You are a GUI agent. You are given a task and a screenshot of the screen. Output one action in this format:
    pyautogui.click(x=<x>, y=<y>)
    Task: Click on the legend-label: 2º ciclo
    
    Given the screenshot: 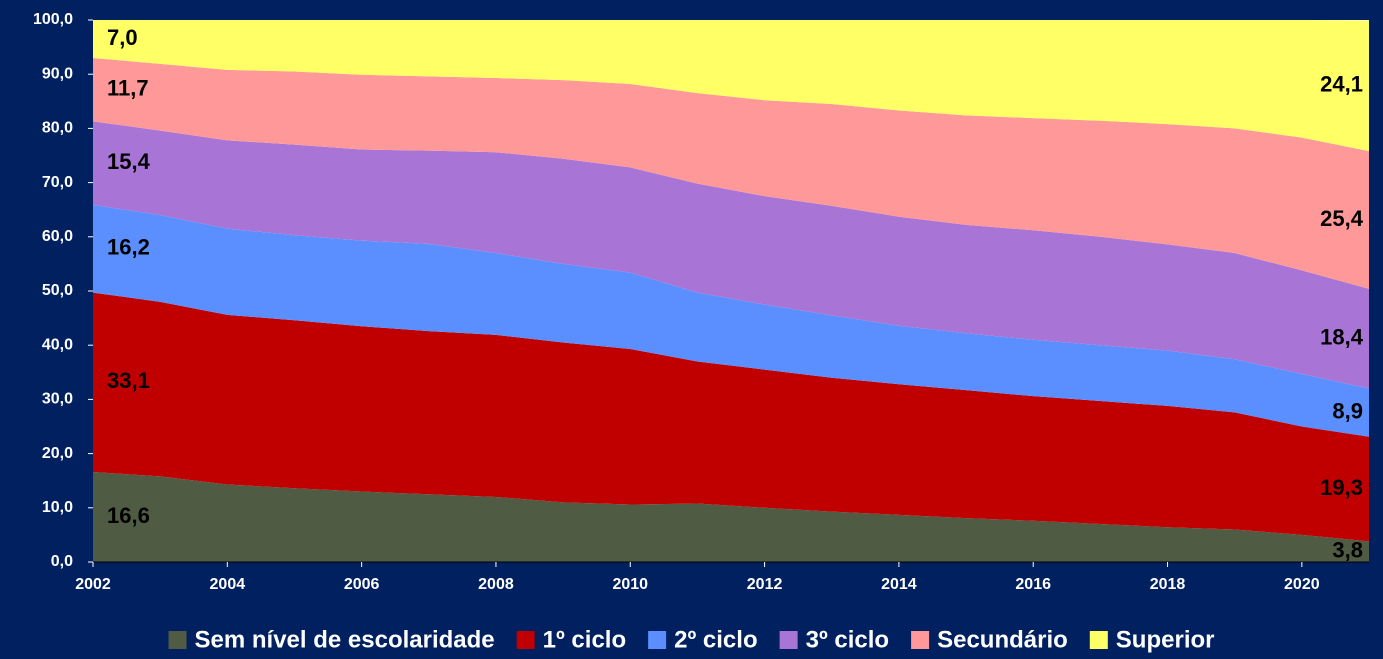 What is the action you would take?
    pyautogui.click(x=715, y=639)
    